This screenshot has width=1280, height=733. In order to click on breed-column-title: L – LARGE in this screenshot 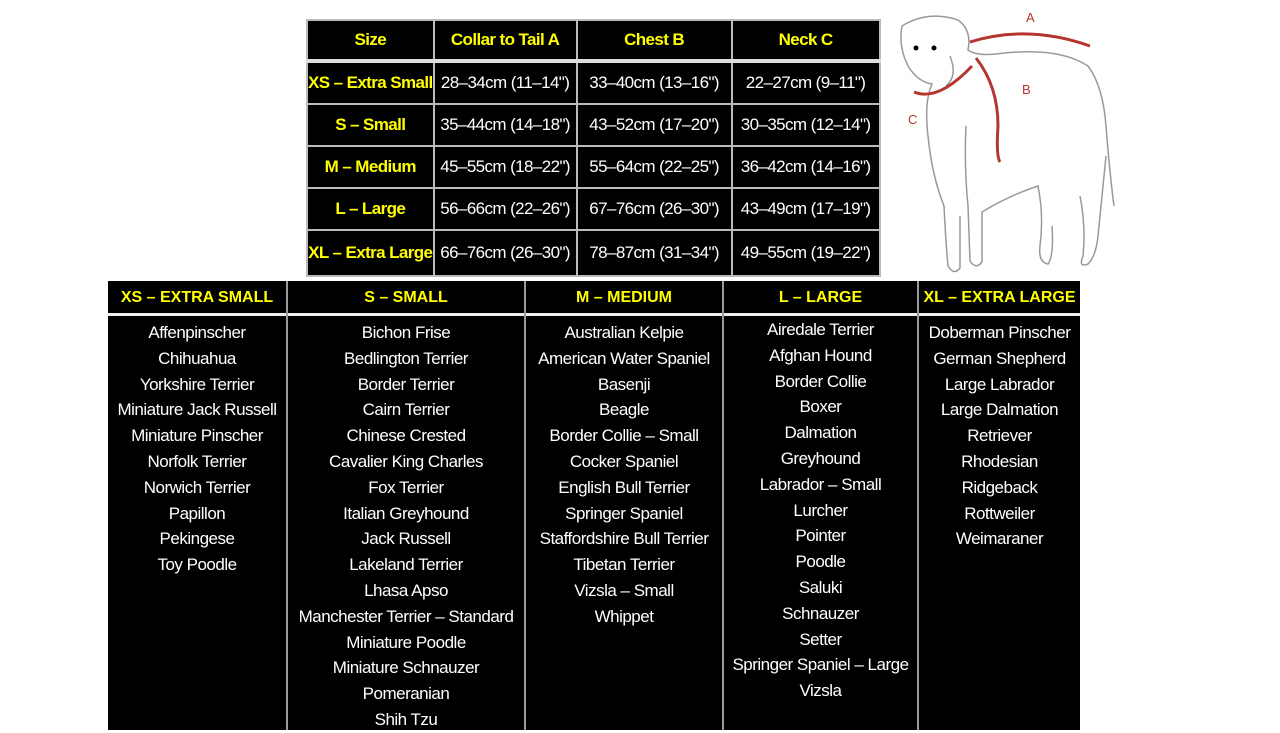, I will do `click(820, 298)`.